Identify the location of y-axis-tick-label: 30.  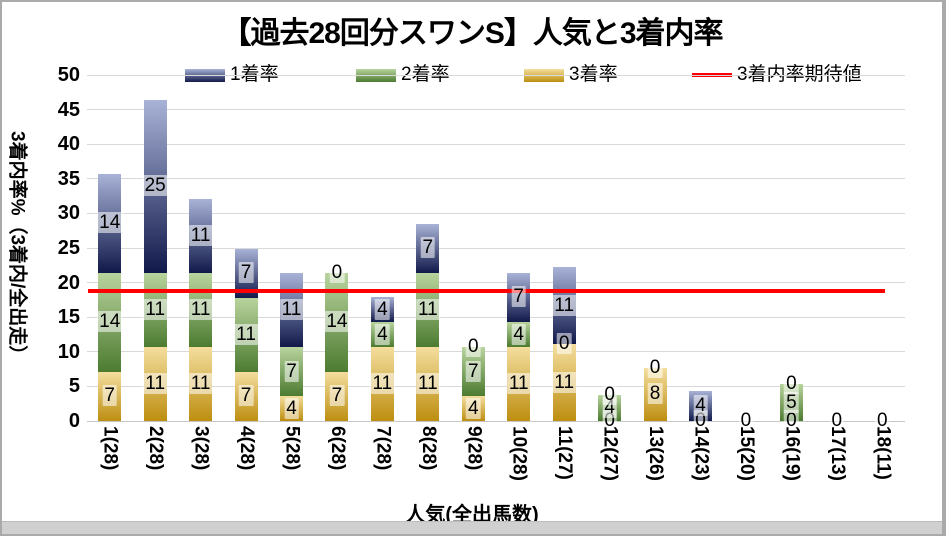
(68, 213).